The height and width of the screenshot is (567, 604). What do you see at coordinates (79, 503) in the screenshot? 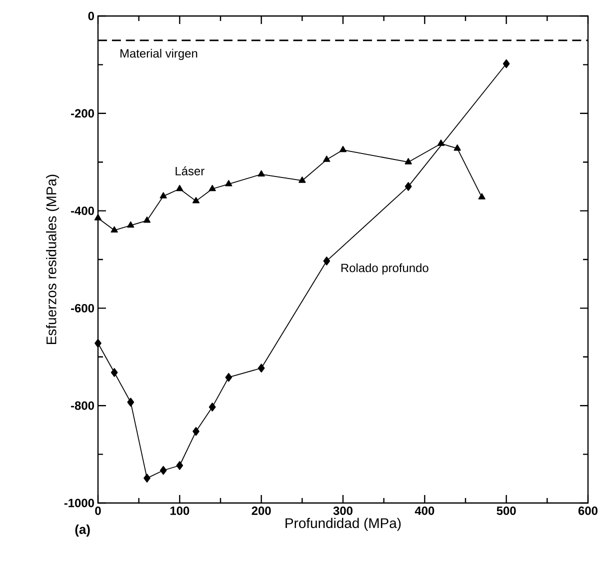
I see `y-tick-label: -1000` at bounding box center [79, 503].